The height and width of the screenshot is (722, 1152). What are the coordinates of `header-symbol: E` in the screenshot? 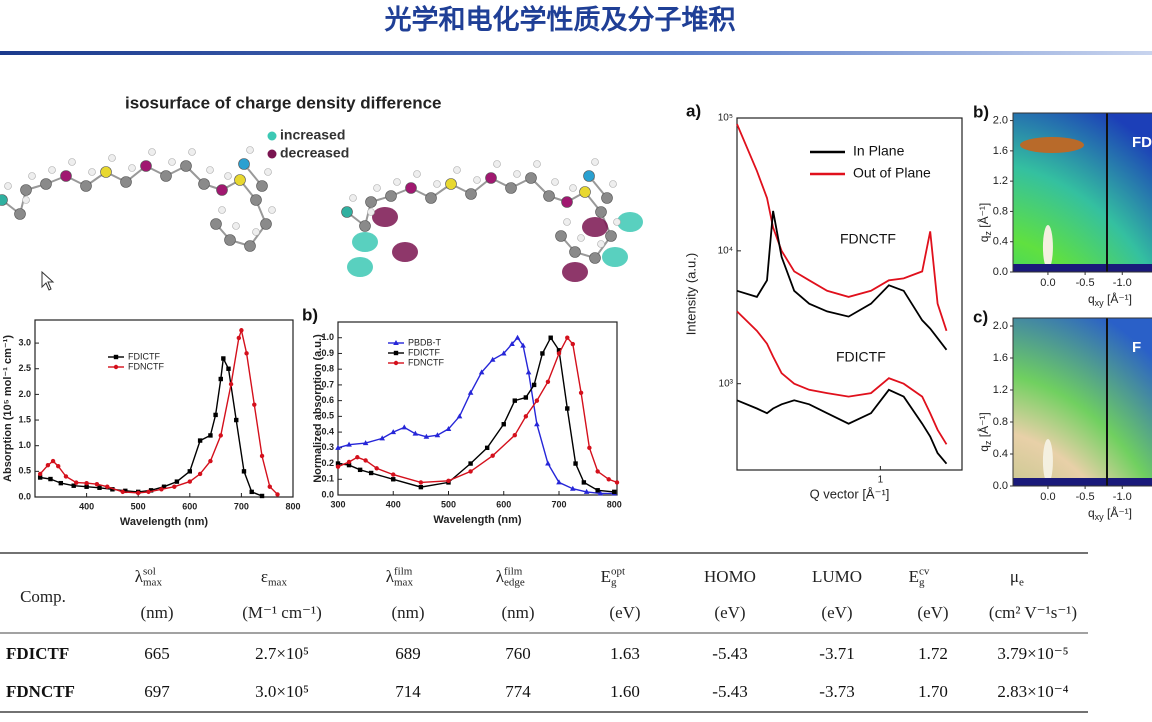 It's located at (606, 576).